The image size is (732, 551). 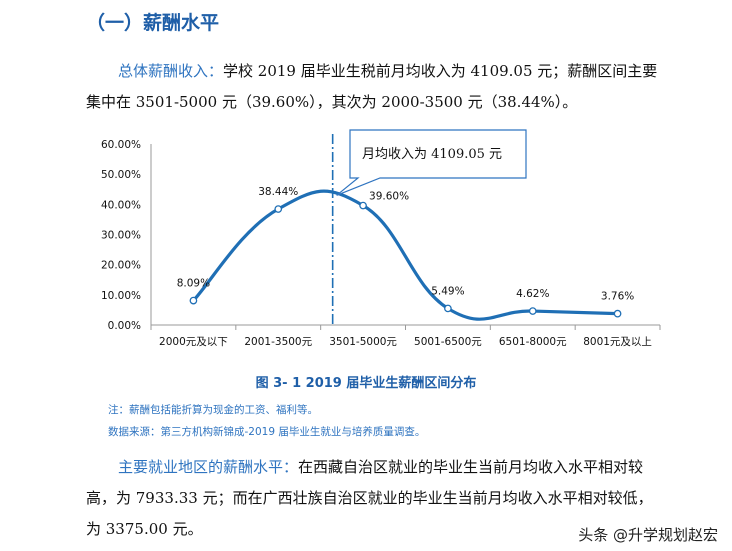 What do you see at coordinates (389, 197) in the screenshot?
I see `data-label: 39.60%` at bounding box center [389, 197].